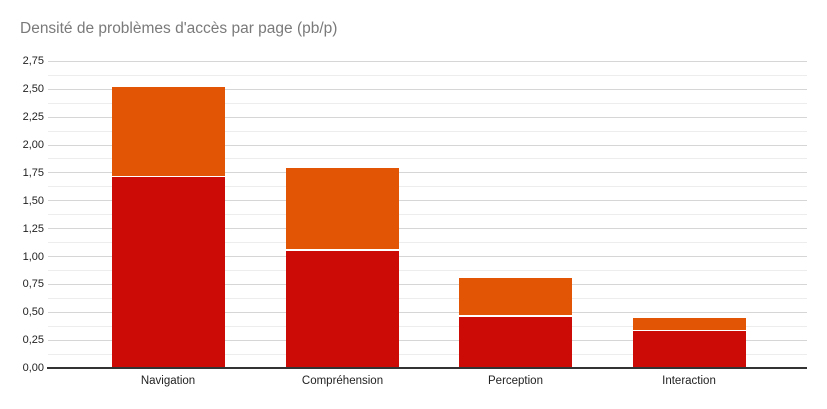  Describe the element at coordinates (689, 381) in the screenshot. I see `x-axis-category-label: Interaction` at that location.